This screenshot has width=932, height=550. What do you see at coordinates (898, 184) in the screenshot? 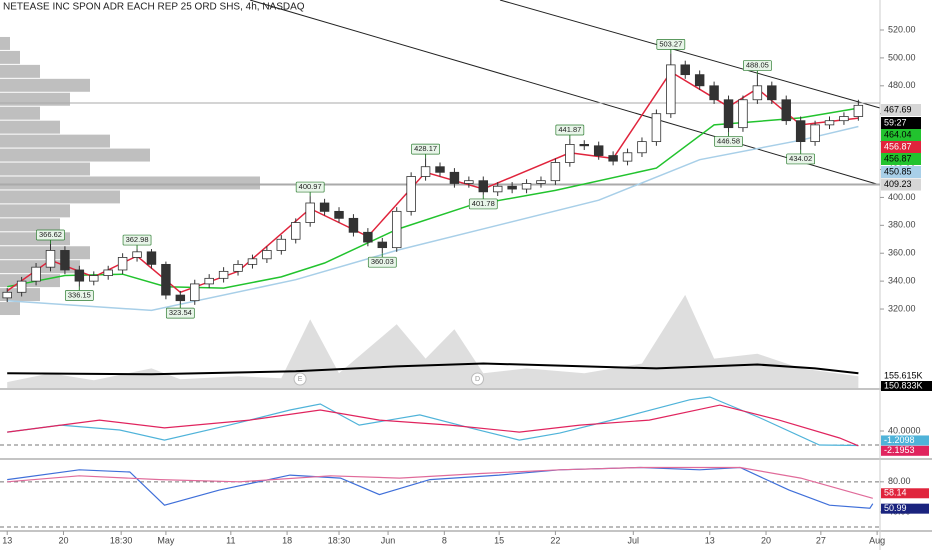
I see `price-label: 409.23` at bounding box center [898, 184].